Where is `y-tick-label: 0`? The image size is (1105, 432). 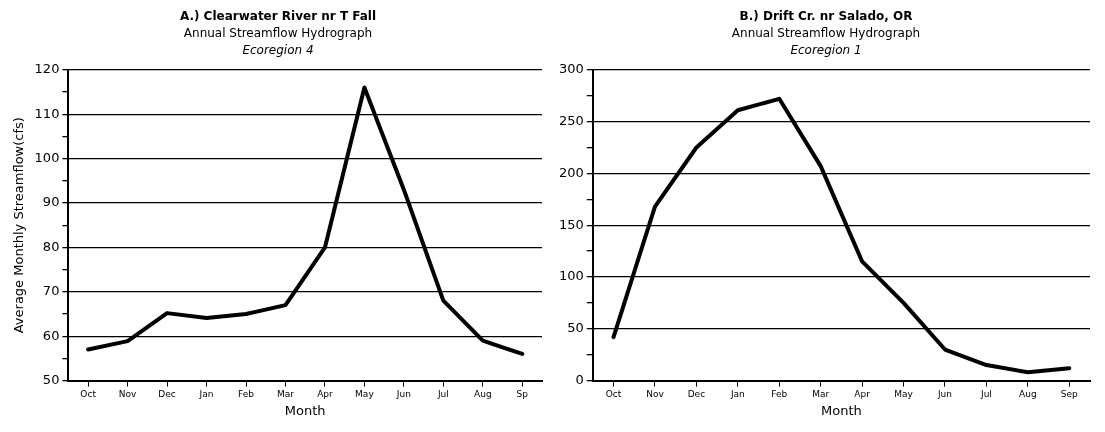
y-tick-label: 0 is located at coordinates (579, 379).